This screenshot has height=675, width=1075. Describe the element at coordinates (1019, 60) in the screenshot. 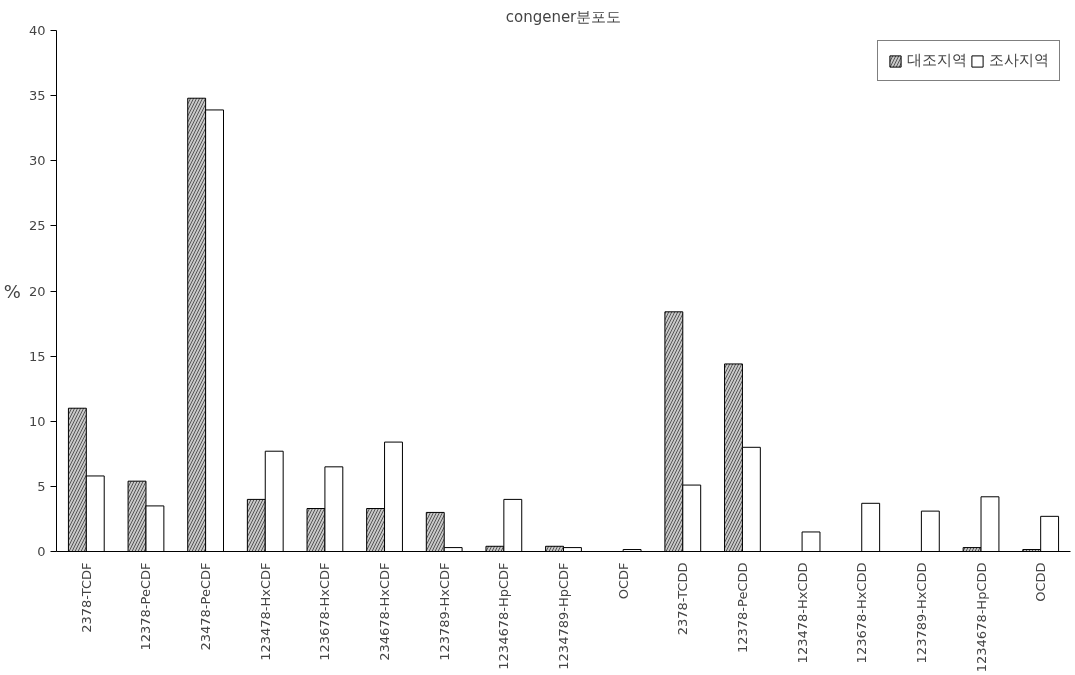

I see `legend-label: 조사지역` at that location.